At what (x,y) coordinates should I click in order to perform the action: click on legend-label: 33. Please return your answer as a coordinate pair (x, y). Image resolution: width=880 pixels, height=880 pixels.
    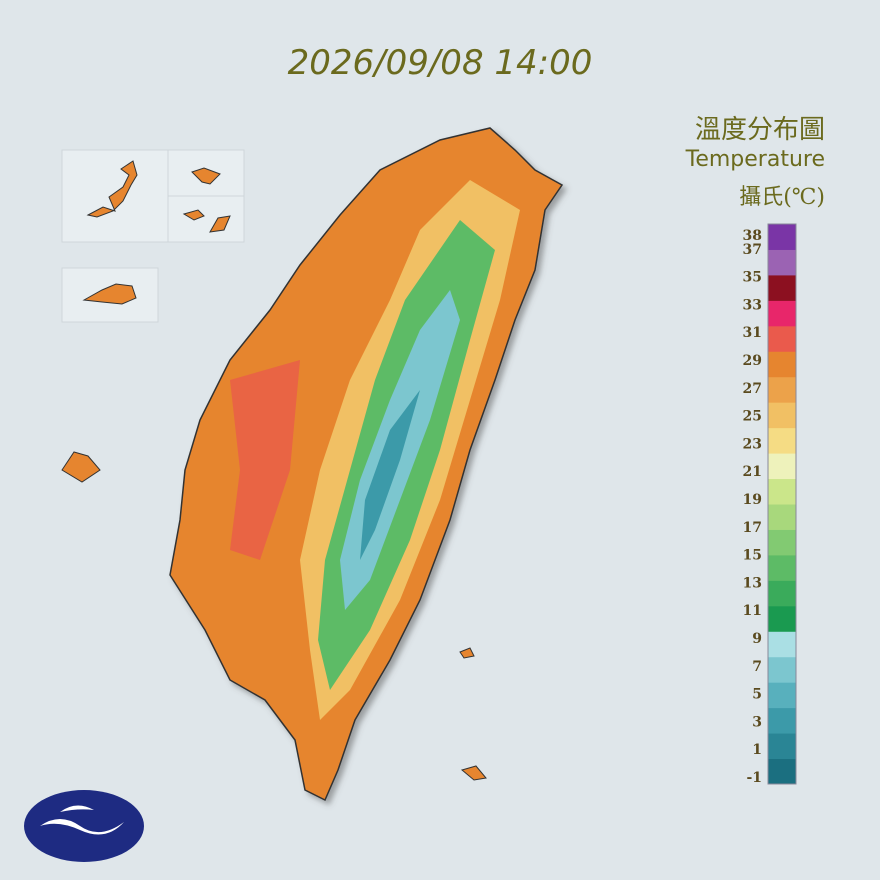
    Looking at the image, I should click on (752, 305).